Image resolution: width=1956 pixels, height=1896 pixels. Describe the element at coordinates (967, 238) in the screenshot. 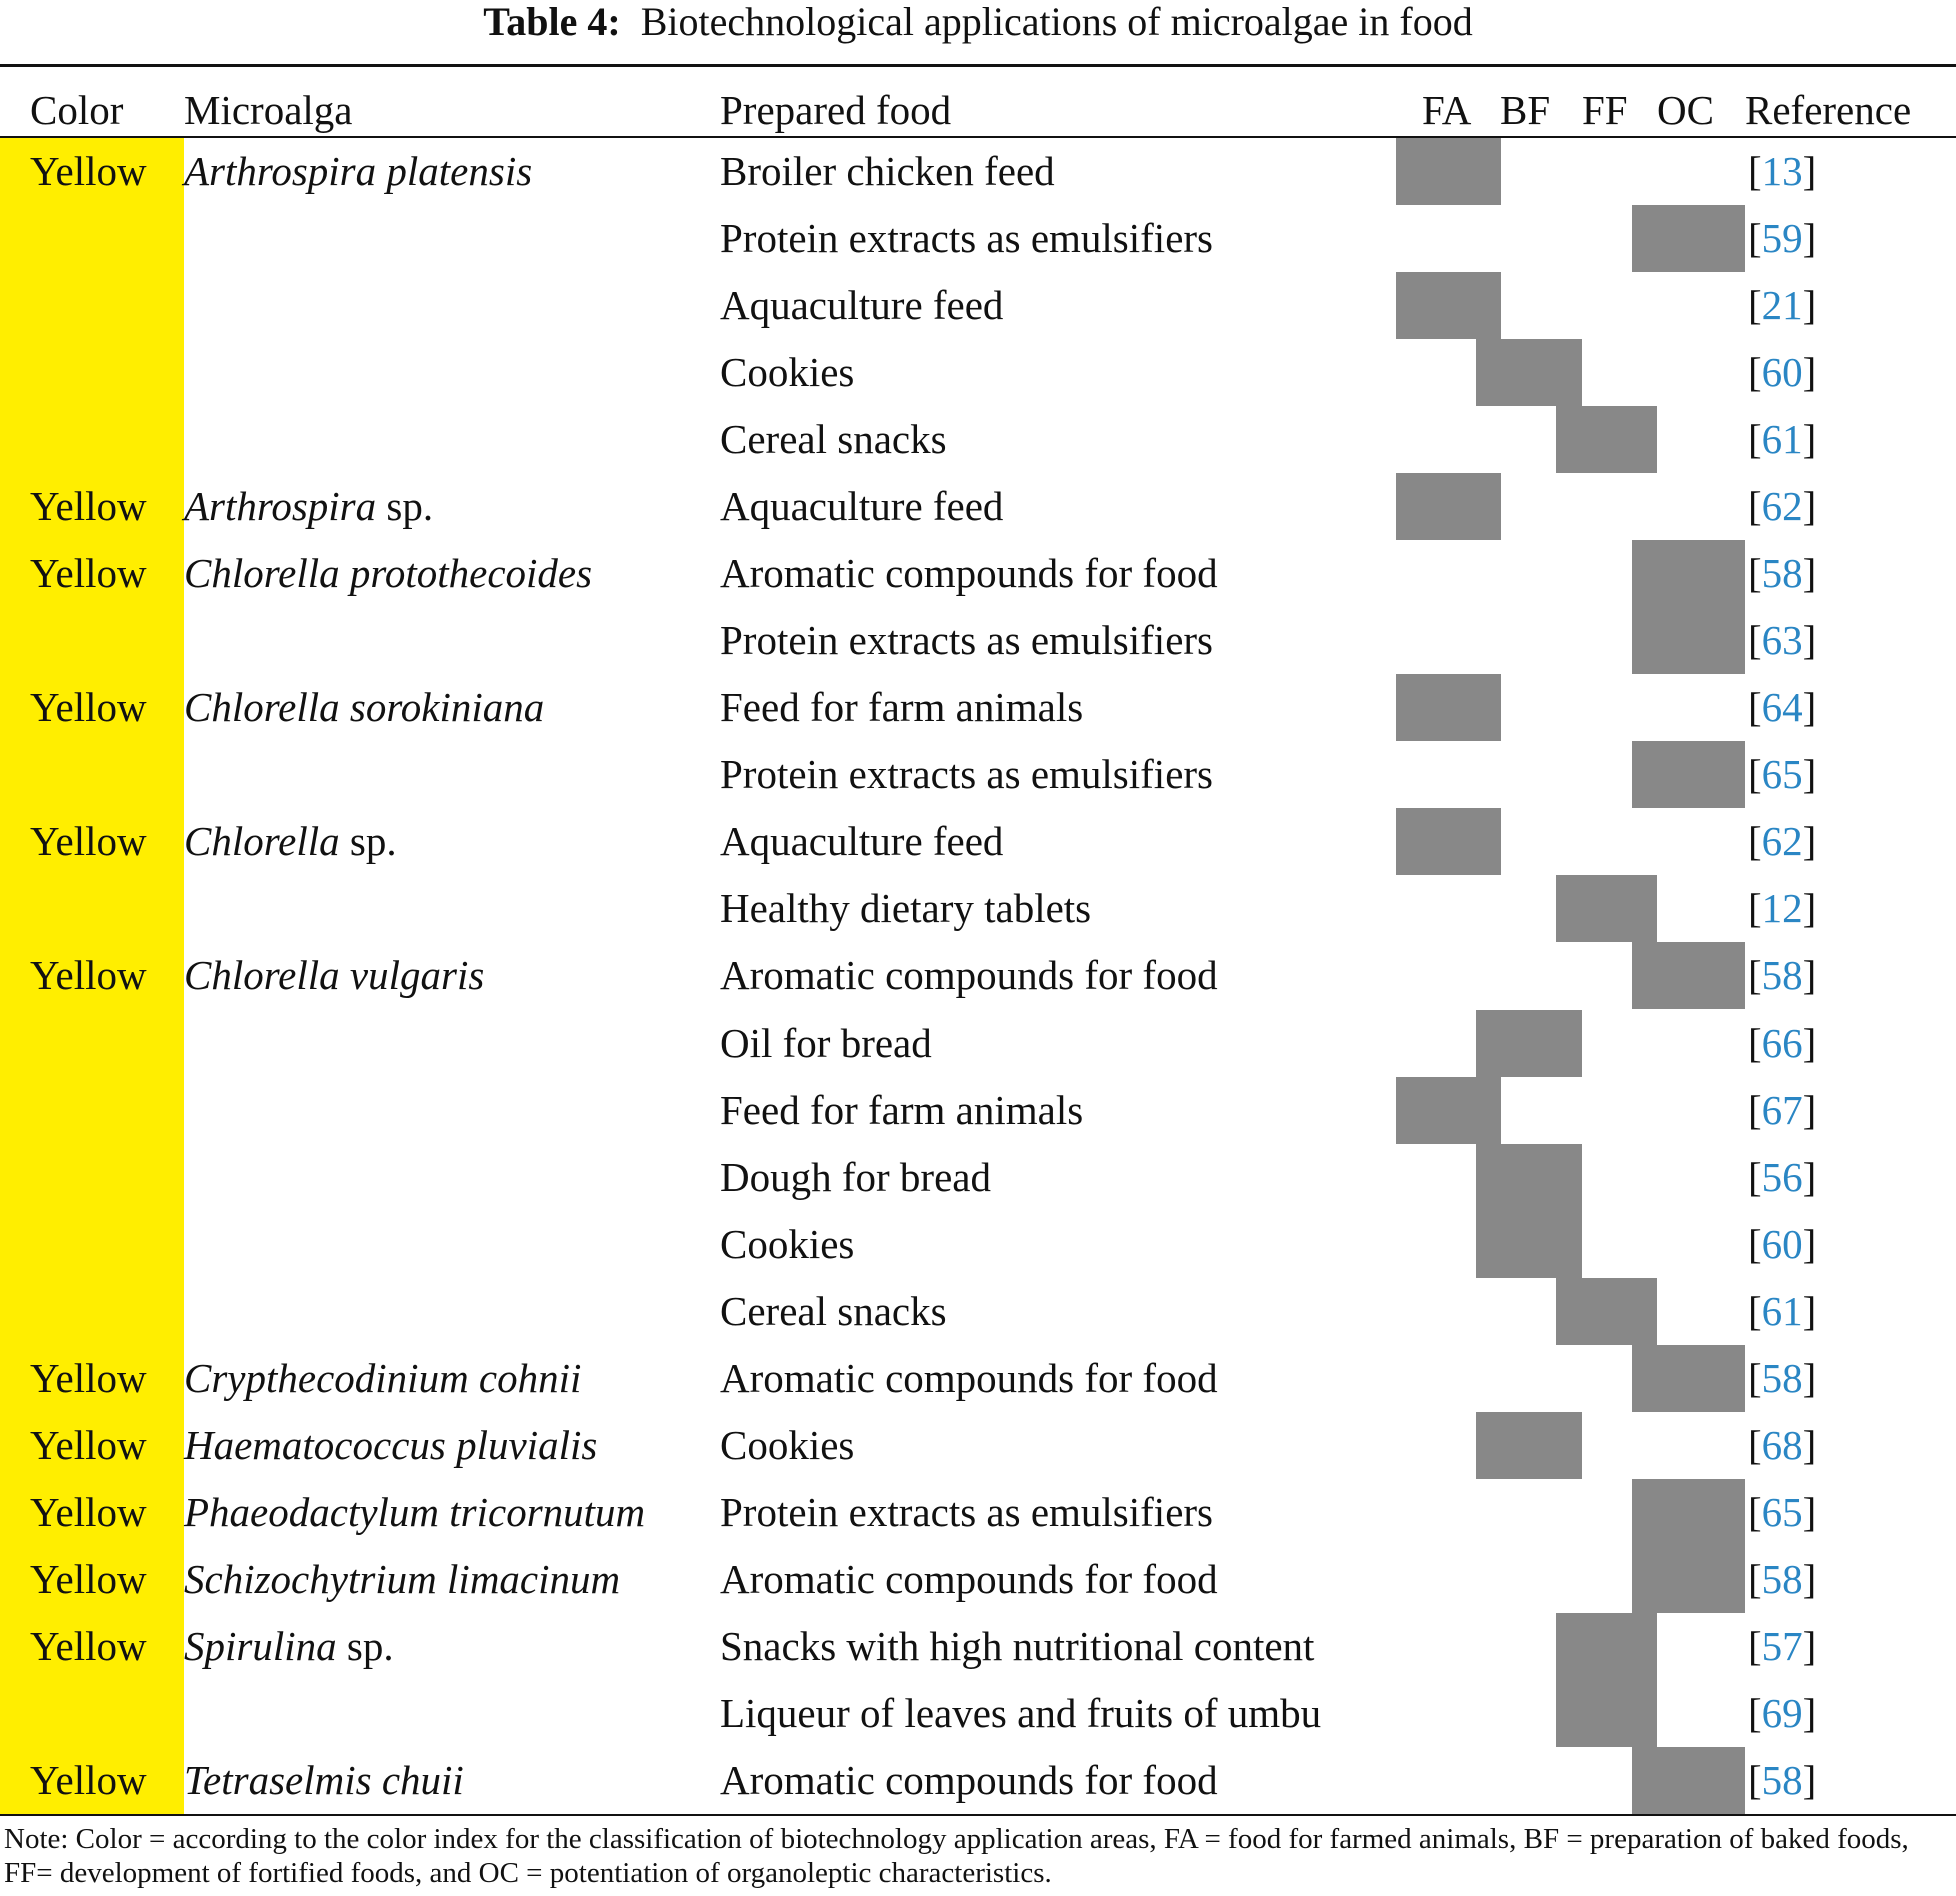

I see `prepared-food-cell: Protein extracts as emulsifiers` at that location.